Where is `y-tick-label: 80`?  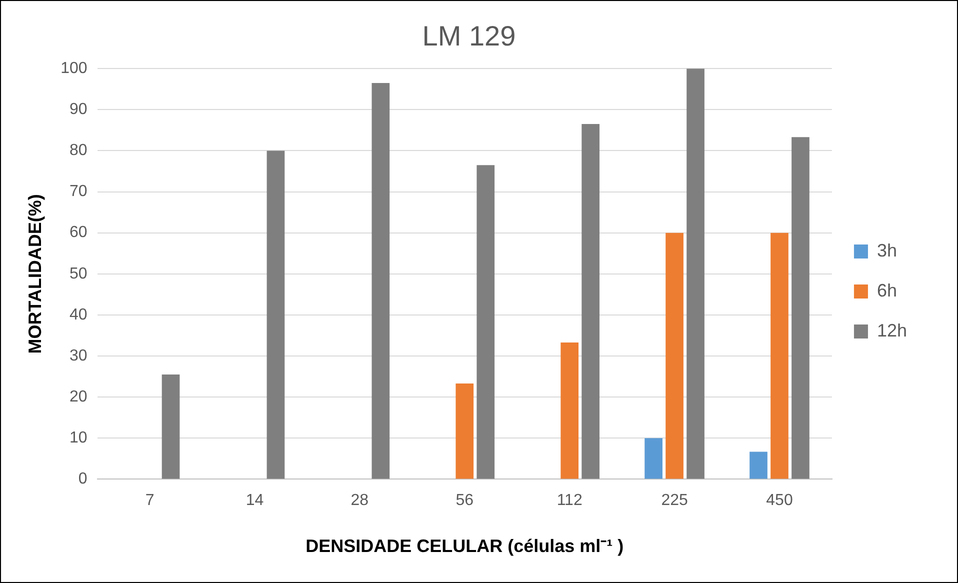 y-tick-label: 80 is located at coordinates (79, 151).